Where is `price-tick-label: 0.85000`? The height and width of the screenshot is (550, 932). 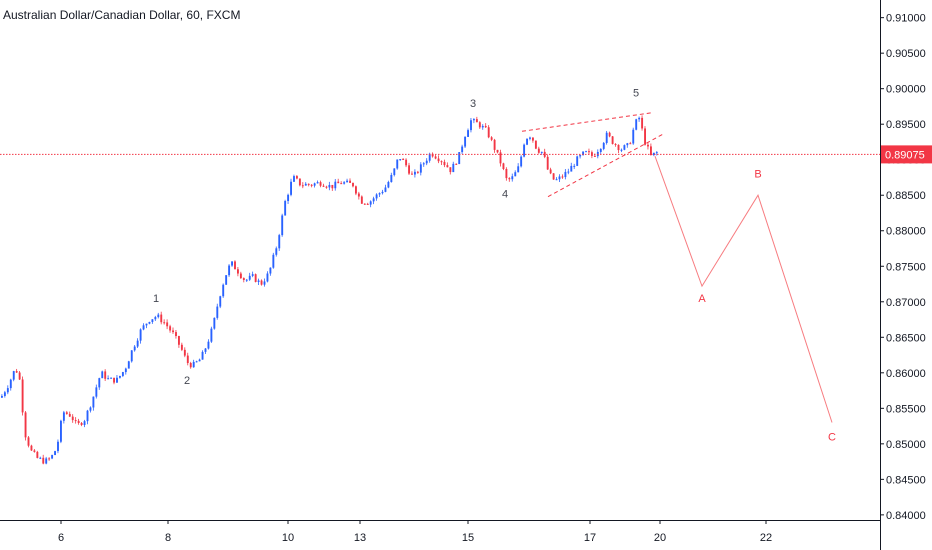 price-tick-label: 0.85000 is located at coordinates (906, 445).